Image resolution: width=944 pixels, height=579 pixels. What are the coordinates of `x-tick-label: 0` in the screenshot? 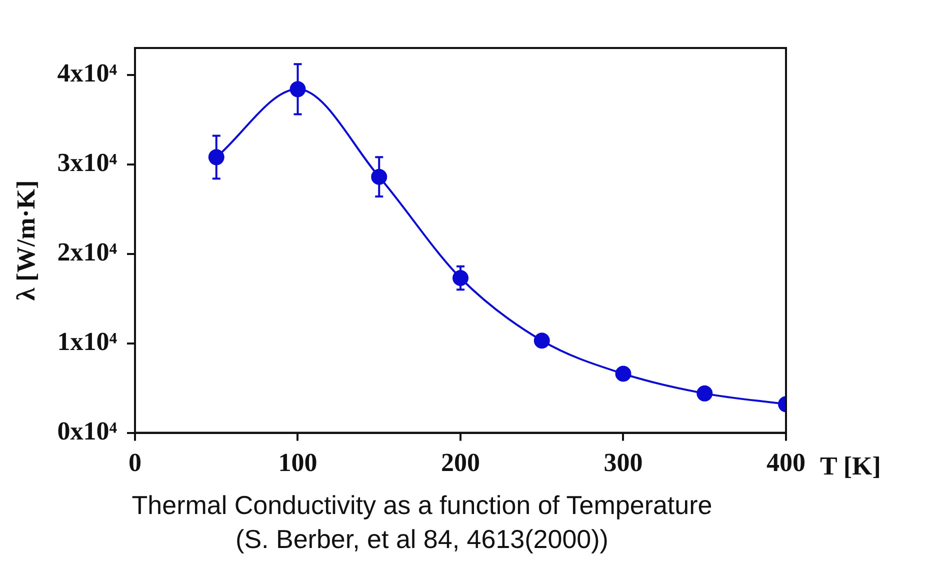 It's located at (135, 463).